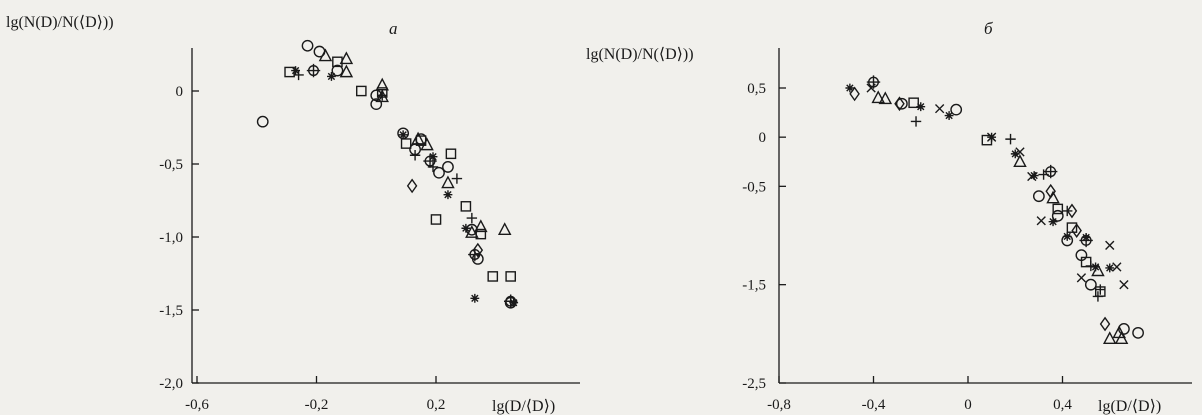  I want to click on y-tick-label: -0,5, so click(171, 165).